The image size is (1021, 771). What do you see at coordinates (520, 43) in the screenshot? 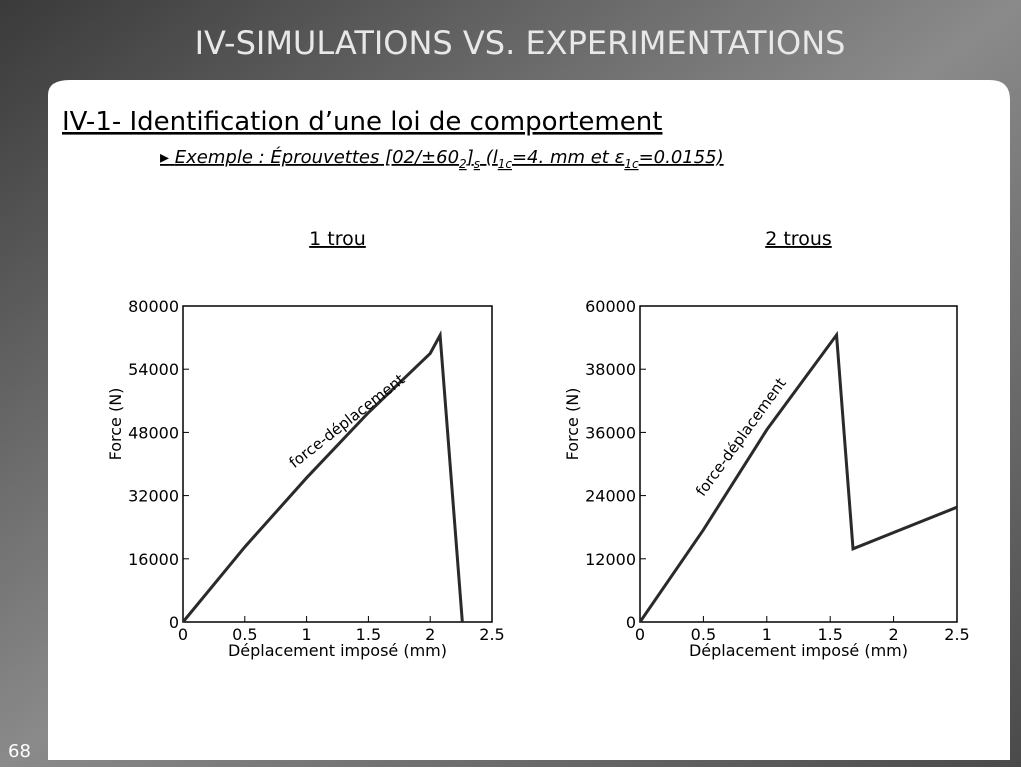
I see `slide-title: IV-SIMULATIONS VS. EXPERIMENTATIONS` at bounding box center [520, 43].